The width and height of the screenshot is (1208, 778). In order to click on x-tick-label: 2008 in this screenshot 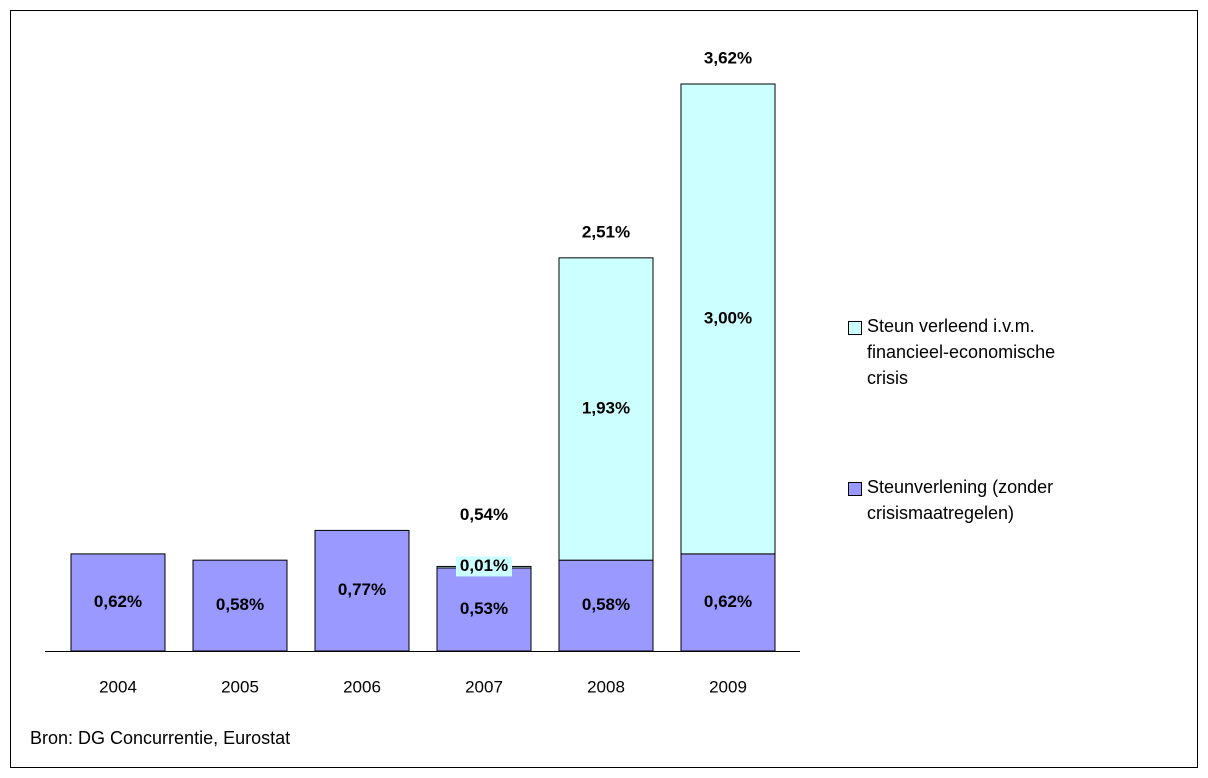, I will do `click(606, 686)`.